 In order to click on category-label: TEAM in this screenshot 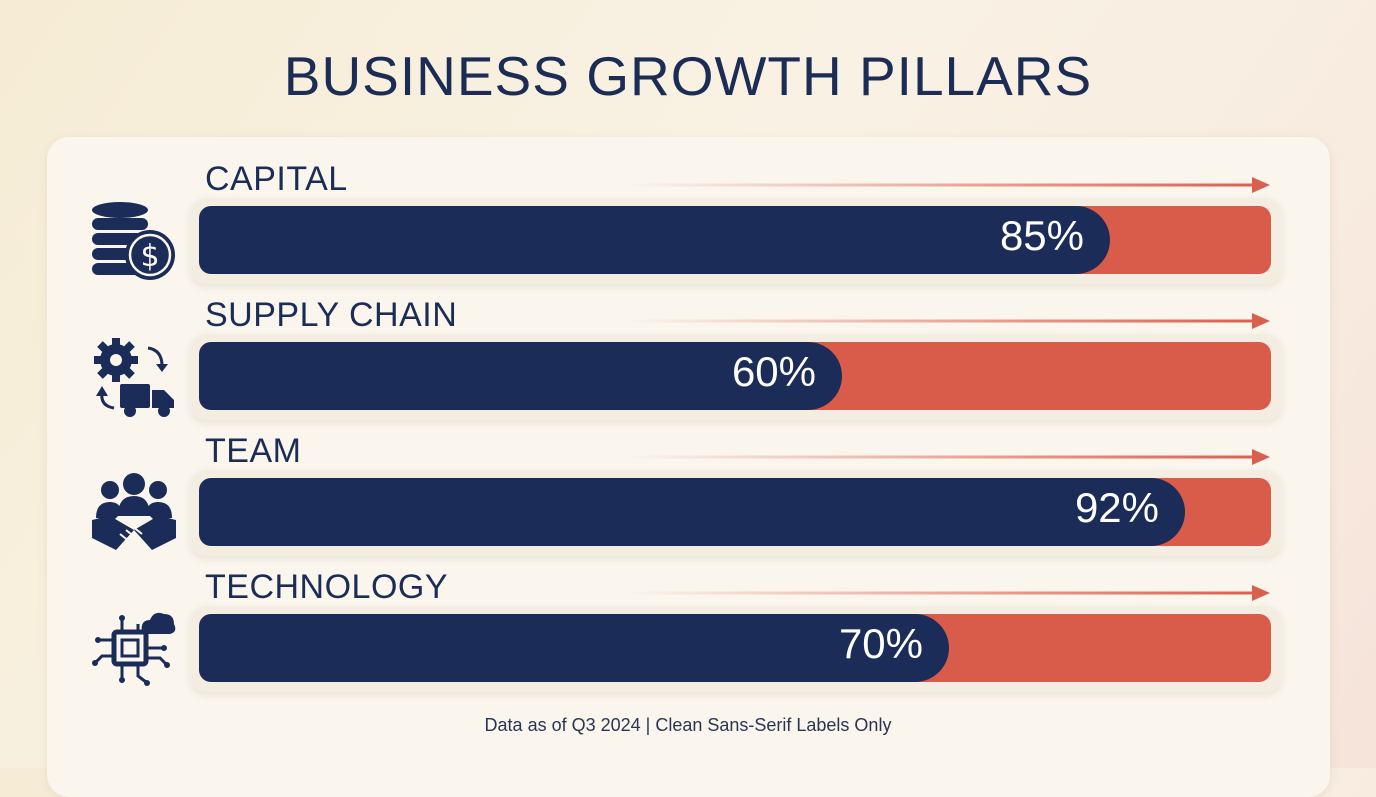, I will do `click(253, 451)`.